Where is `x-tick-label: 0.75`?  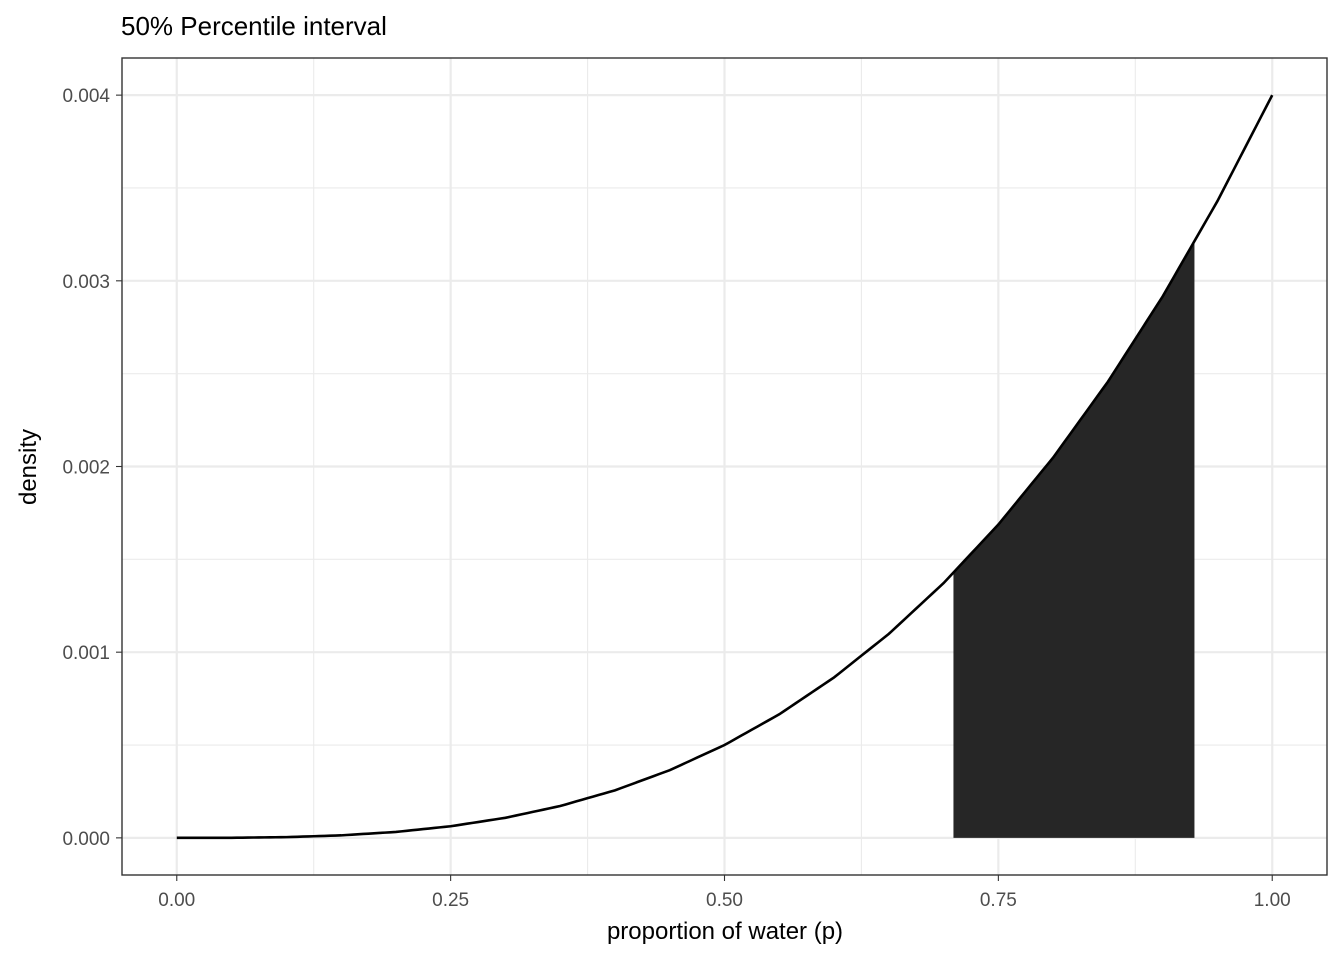 x-tick-label: 0.75 is located at coordinates (998, 900).